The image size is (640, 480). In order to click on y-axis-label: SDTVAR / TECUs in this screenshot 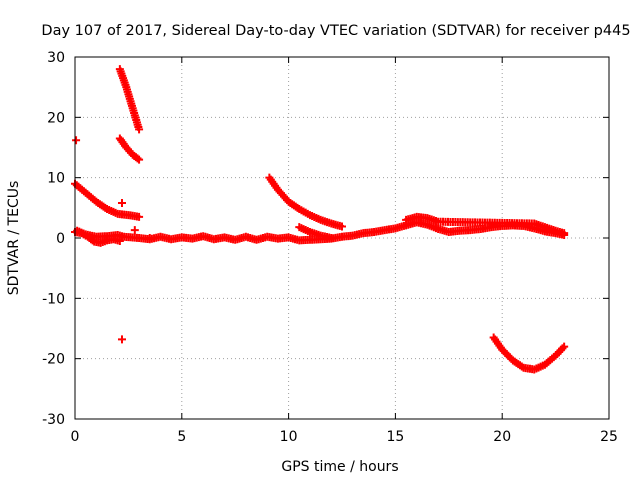, I will do `click(14, 238)`.